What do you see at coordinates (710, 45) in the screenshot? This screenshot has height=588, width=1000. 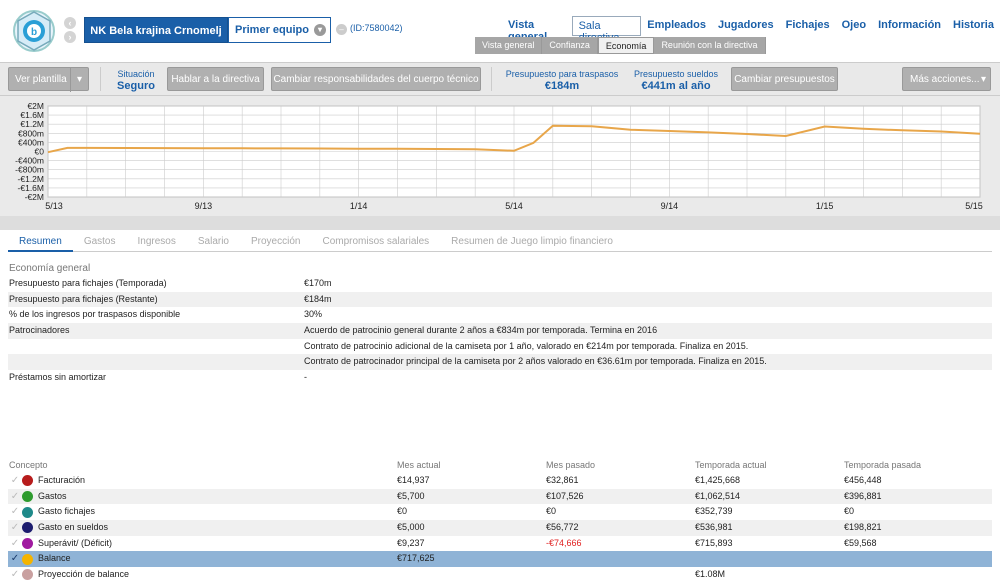 I see `subnav-reuni-n-con-la-directiva: Reunión con la directiva` at bounding box center [710, 45].